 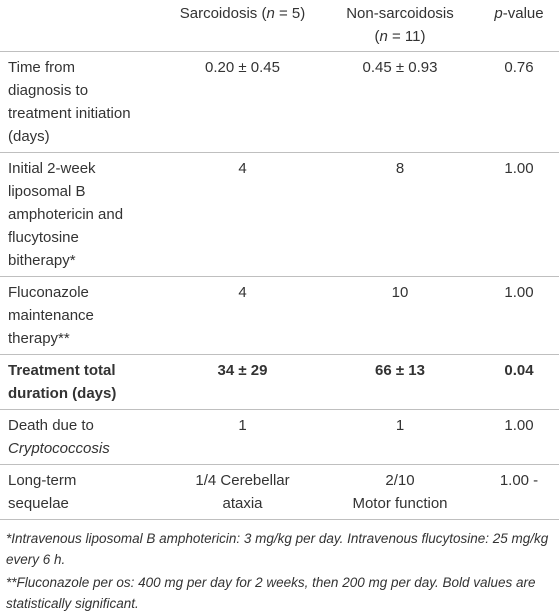 What do you see at coordinates (400, 102) in the screenshot?
I see `cell: 0.45 ± 0.93` at bounding box center [400, 102].